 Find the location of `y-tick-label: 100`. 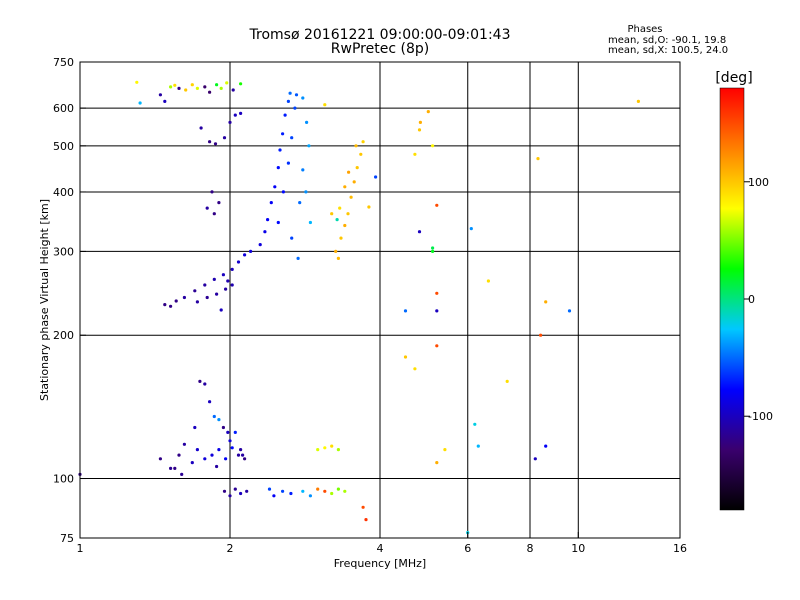

y-tick-label: 100 is located at coordinates (63, 479).